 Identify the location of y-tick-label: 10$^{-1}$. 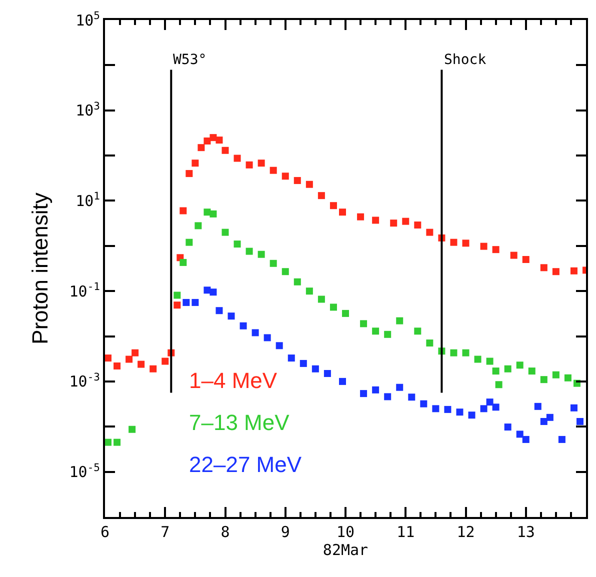
(84, 290).